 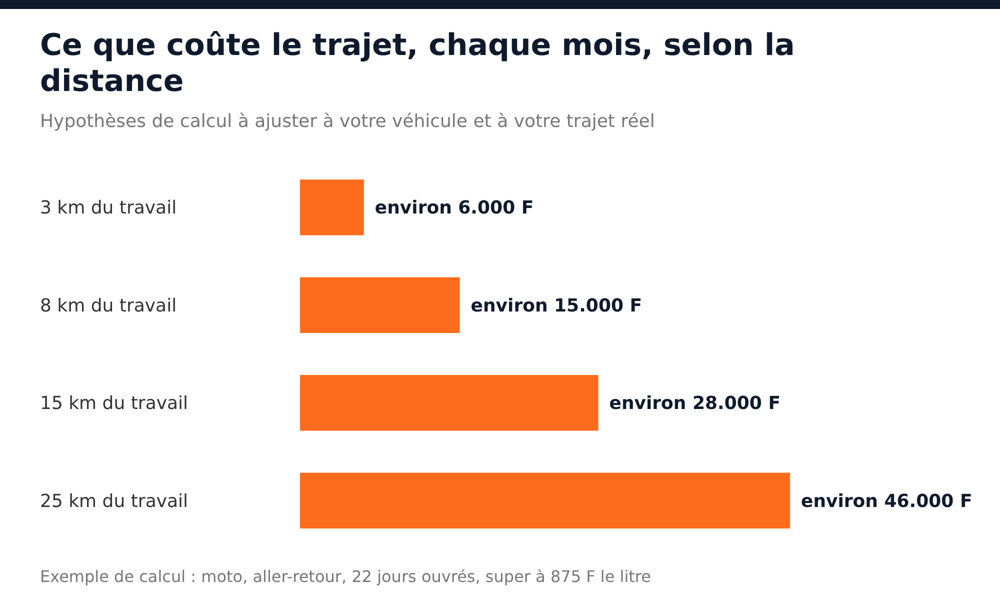 I want to click on data-label: environ 46.000 F, so click(x=886, y=501).